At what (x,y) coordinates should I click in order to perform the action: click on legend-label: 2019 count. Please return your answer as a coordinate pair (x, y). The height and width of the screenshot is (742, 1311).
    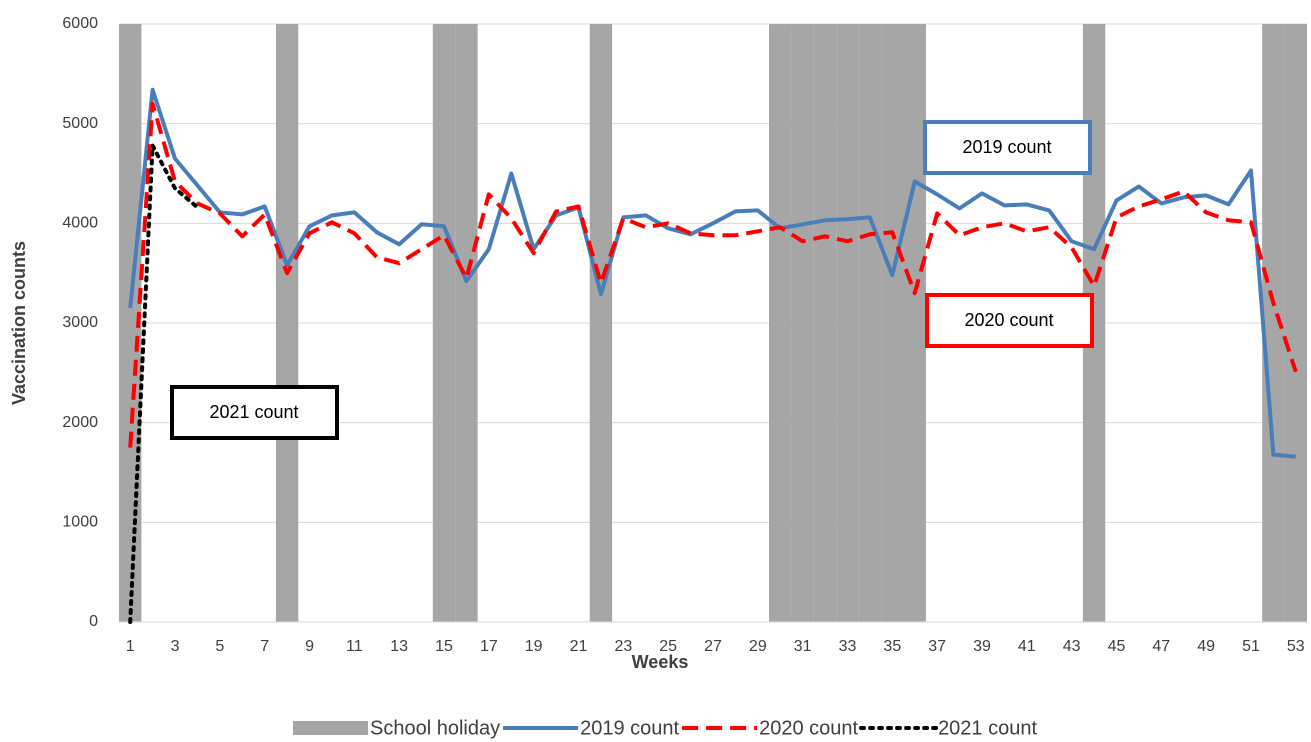
    Looking at the image, I should click on (629, 728).